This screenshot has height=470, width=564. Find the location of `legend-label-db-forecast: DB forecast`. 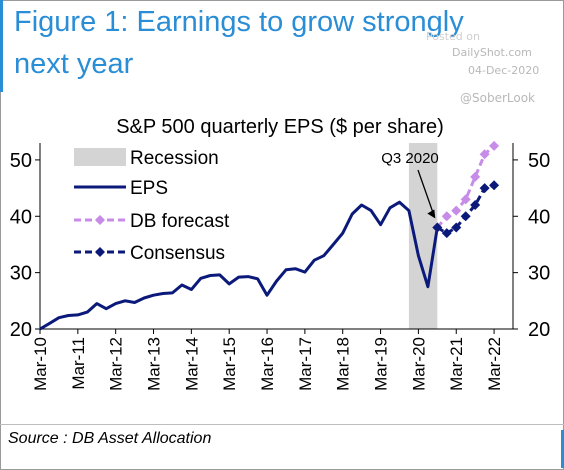

legend-label-db-forecast: DB forecast is located at coordinates (180, 221).